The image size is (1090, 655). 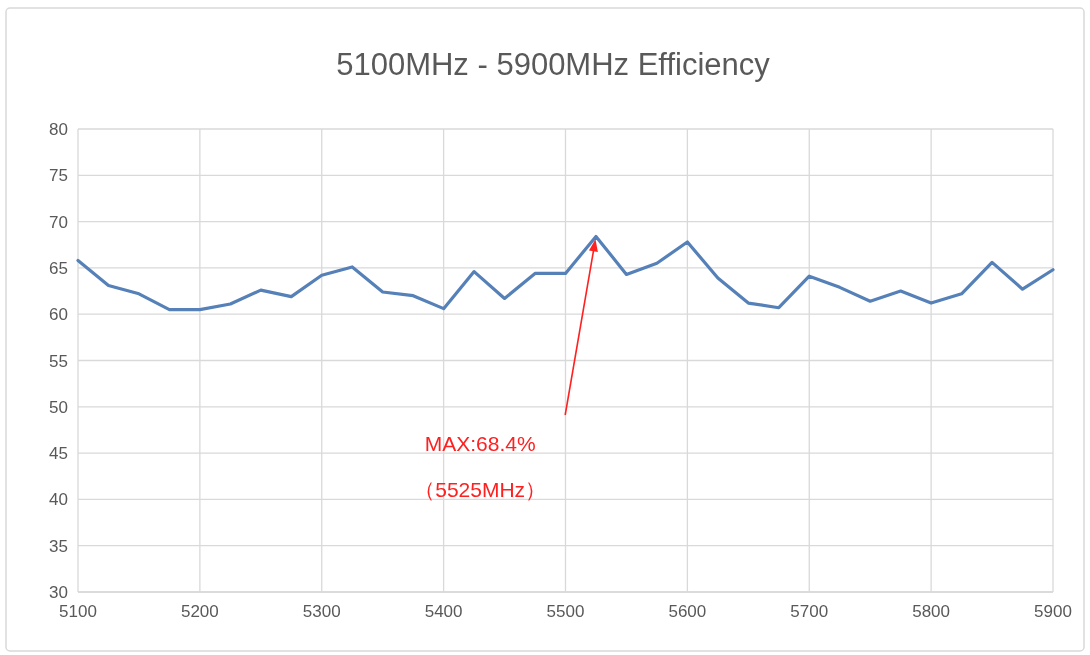 I want to click on x-tick-label: 5400, so click(x=443, y=611).